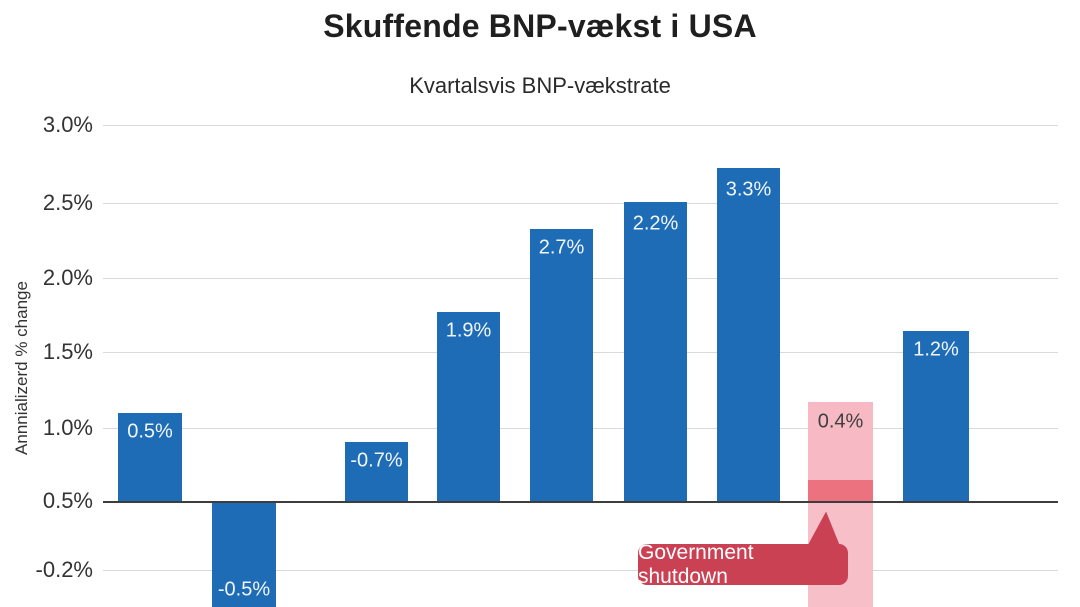 The height and width of the screenshot is (607, 1080). Describe the element at coordinates (67, 202) in the screenshot. I see `y-tick-label: 2.5%` at that location.